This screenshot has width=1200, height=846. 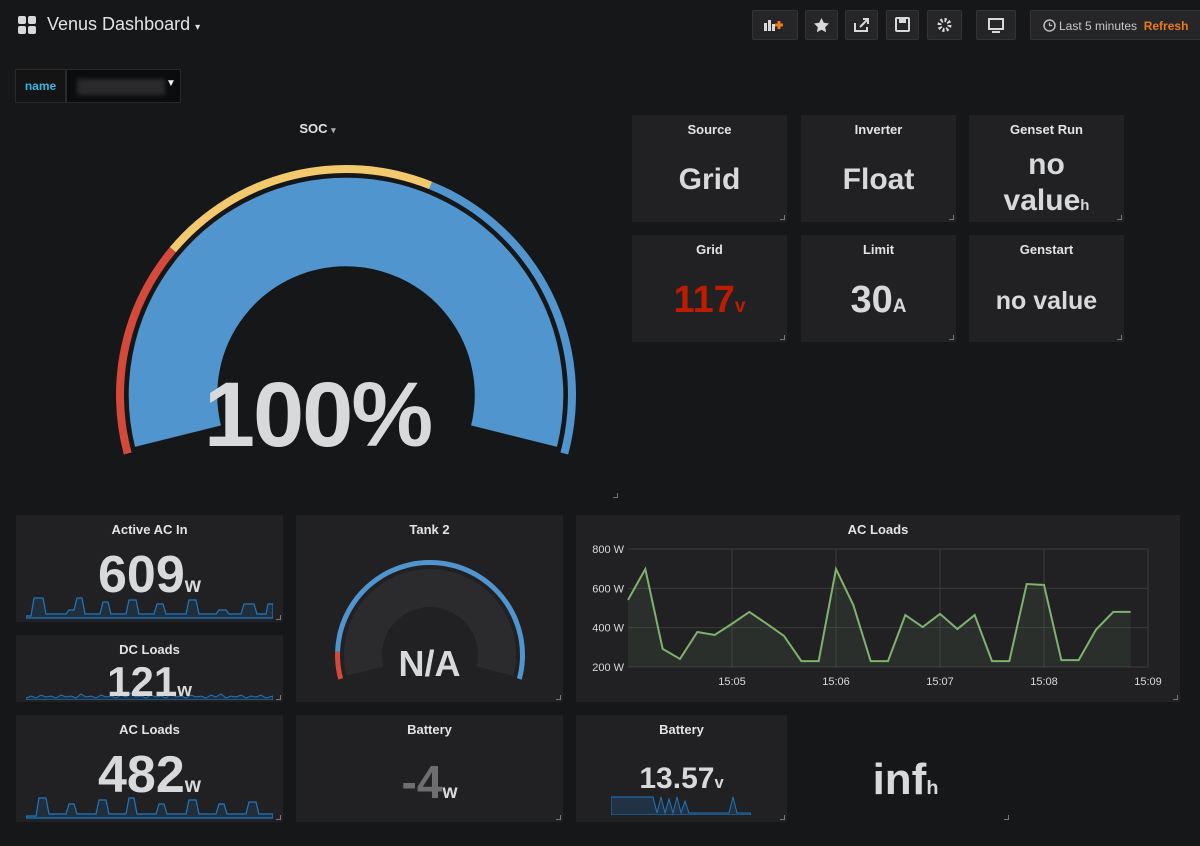 I want to click on blurred-value, so click(x=121, y=87).